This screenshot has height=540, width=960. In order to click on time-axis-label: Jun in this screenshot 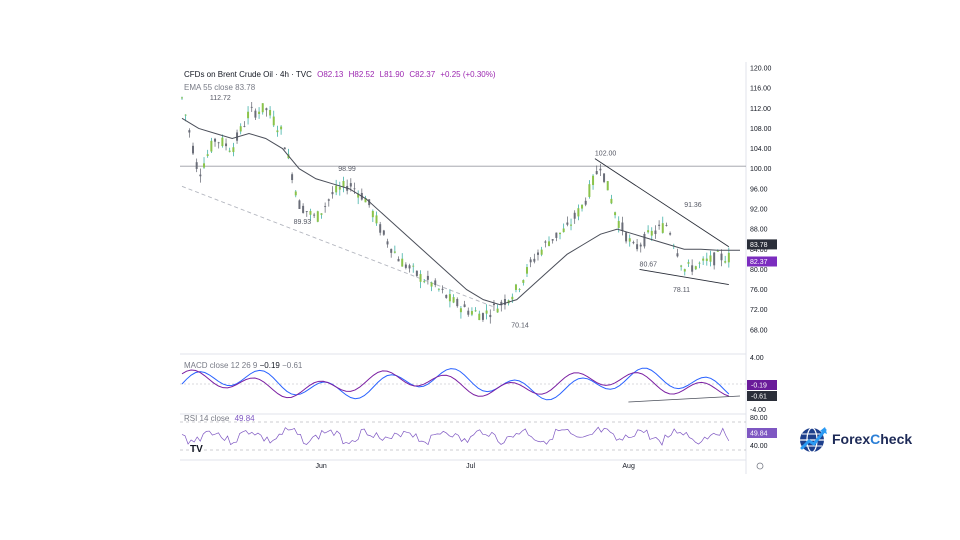, I will do `click(321, 466)`.